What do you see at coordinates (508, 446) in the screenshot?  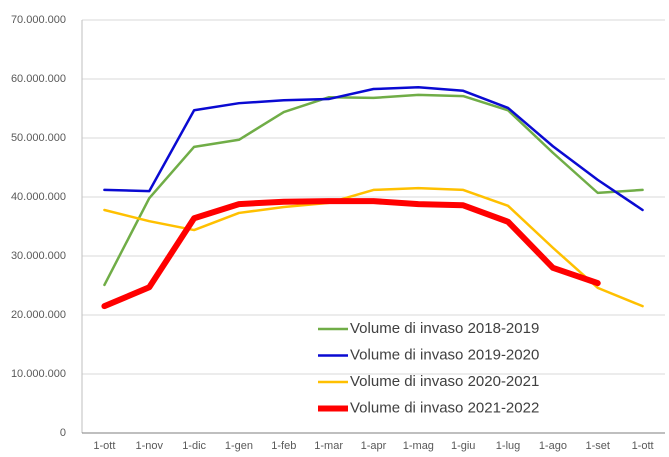 I see `x-tick-label: 1-lug` at bounding box center [508, 446].